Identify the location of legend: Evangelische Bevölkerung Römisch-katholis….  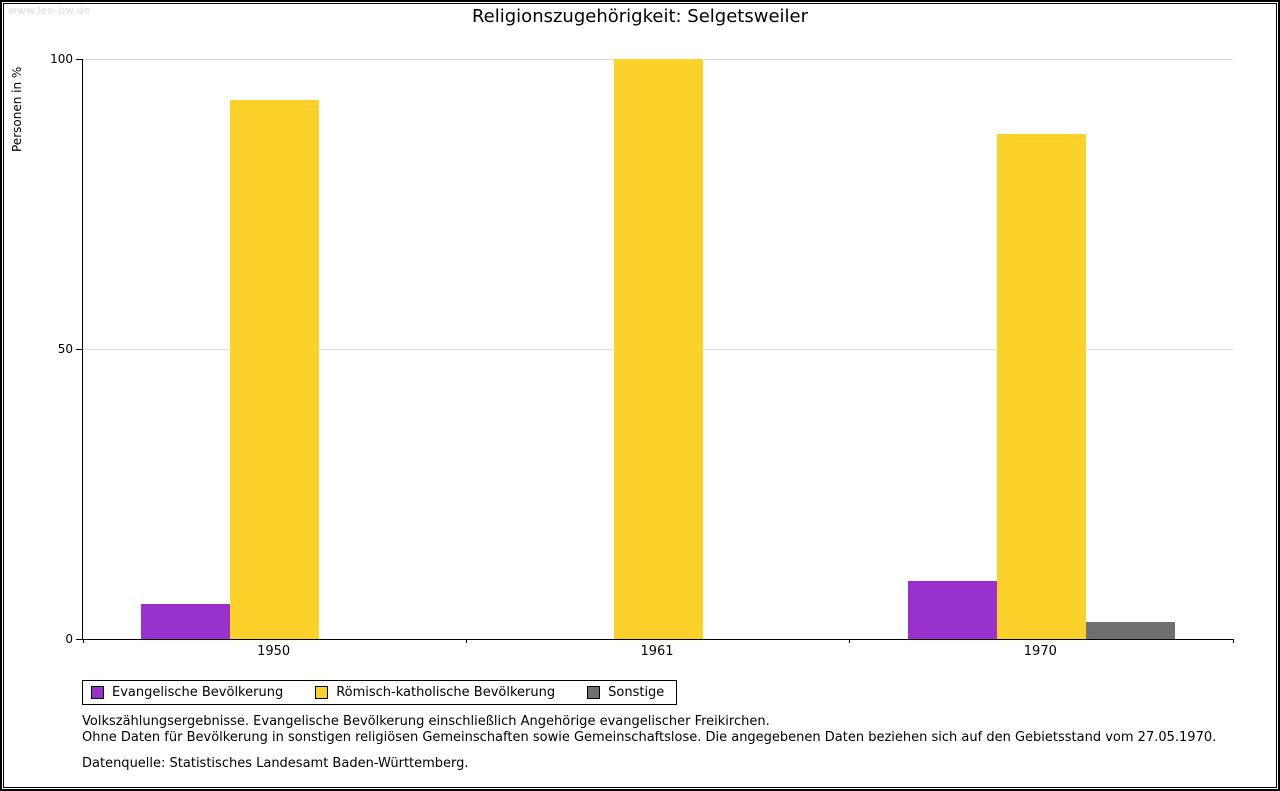
(380, 692).